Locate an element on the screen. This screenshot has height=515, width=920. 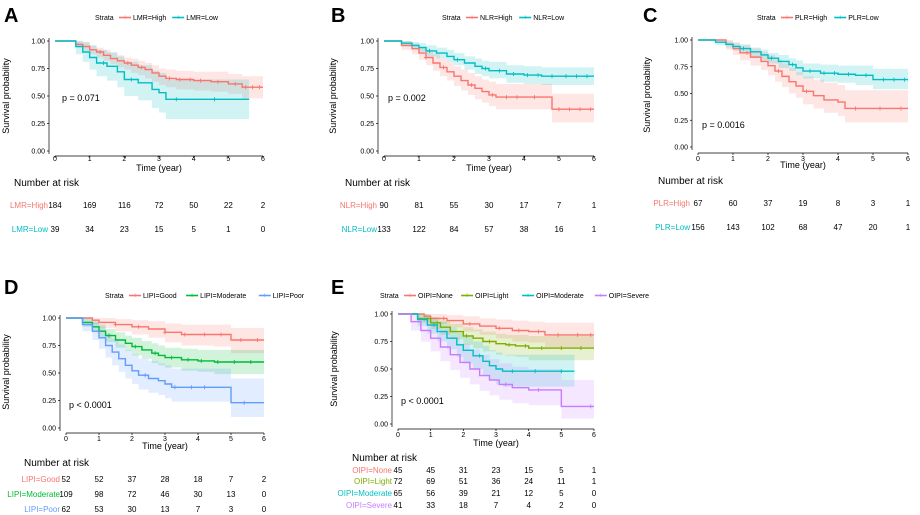
ci-band-lipi-moderate is located at coordinates (165, 346).